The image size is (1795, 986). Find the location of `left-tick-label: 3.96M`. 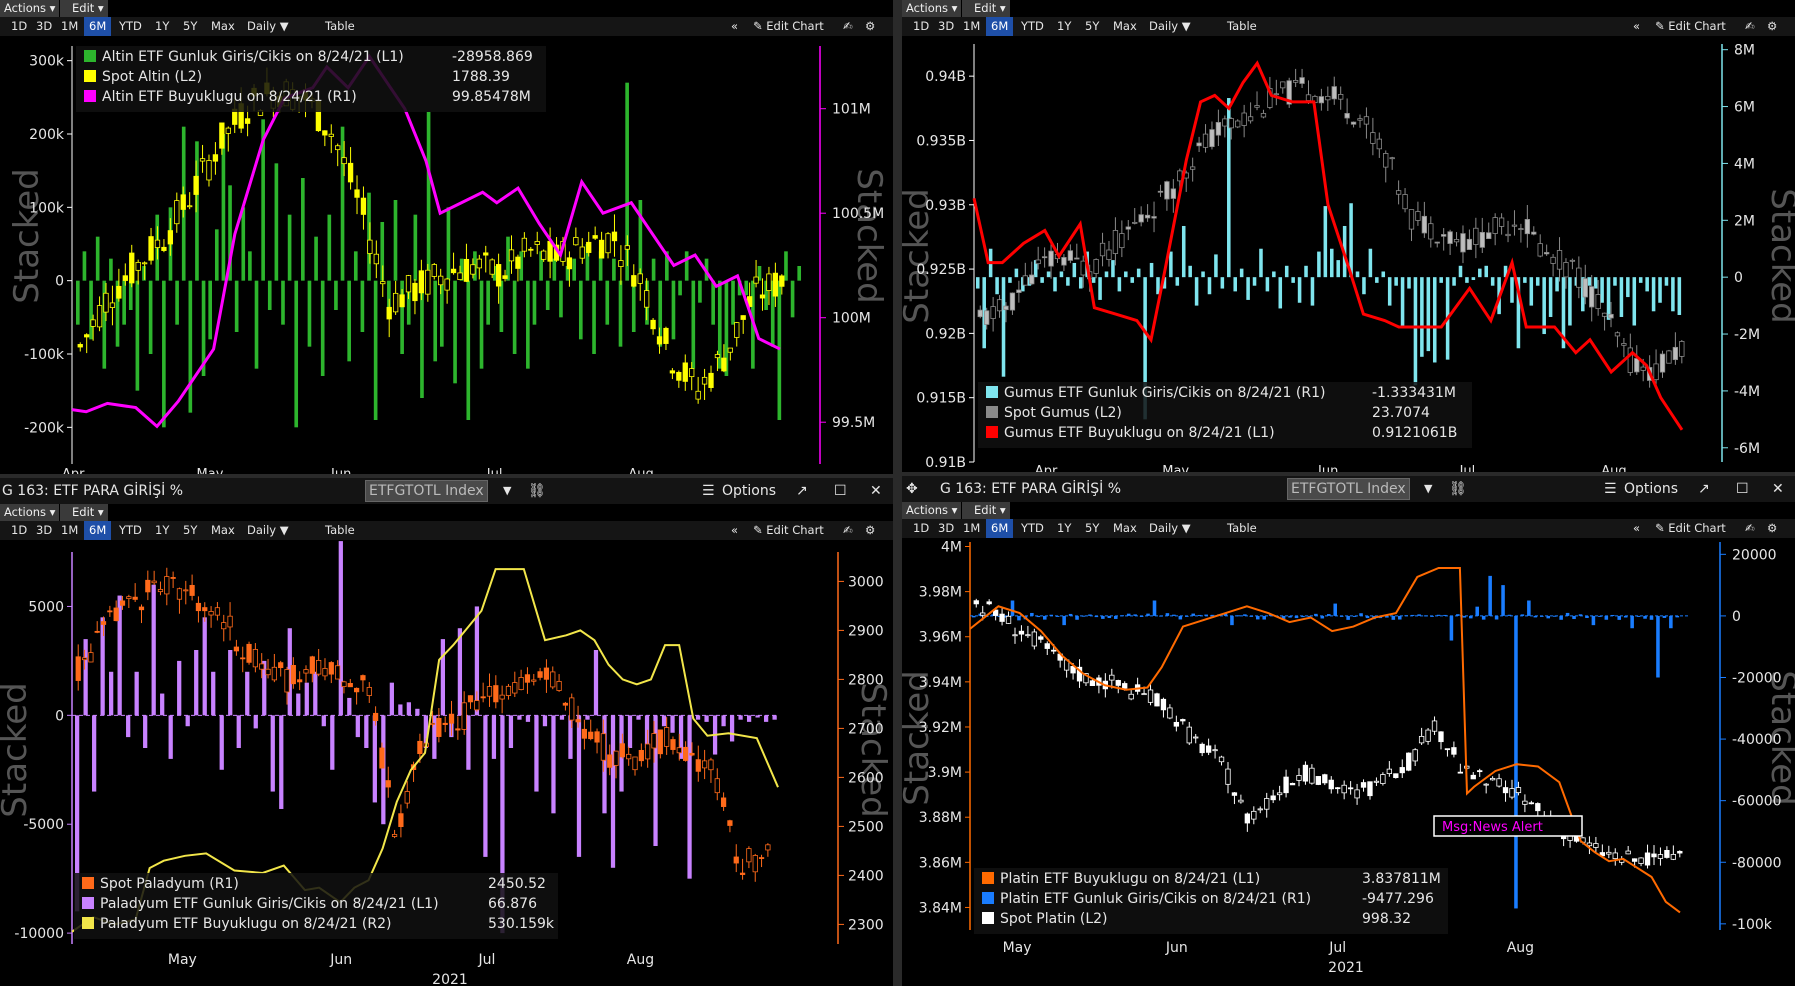

left-tick-label: 3.96M is located at coordinates (940, 638).